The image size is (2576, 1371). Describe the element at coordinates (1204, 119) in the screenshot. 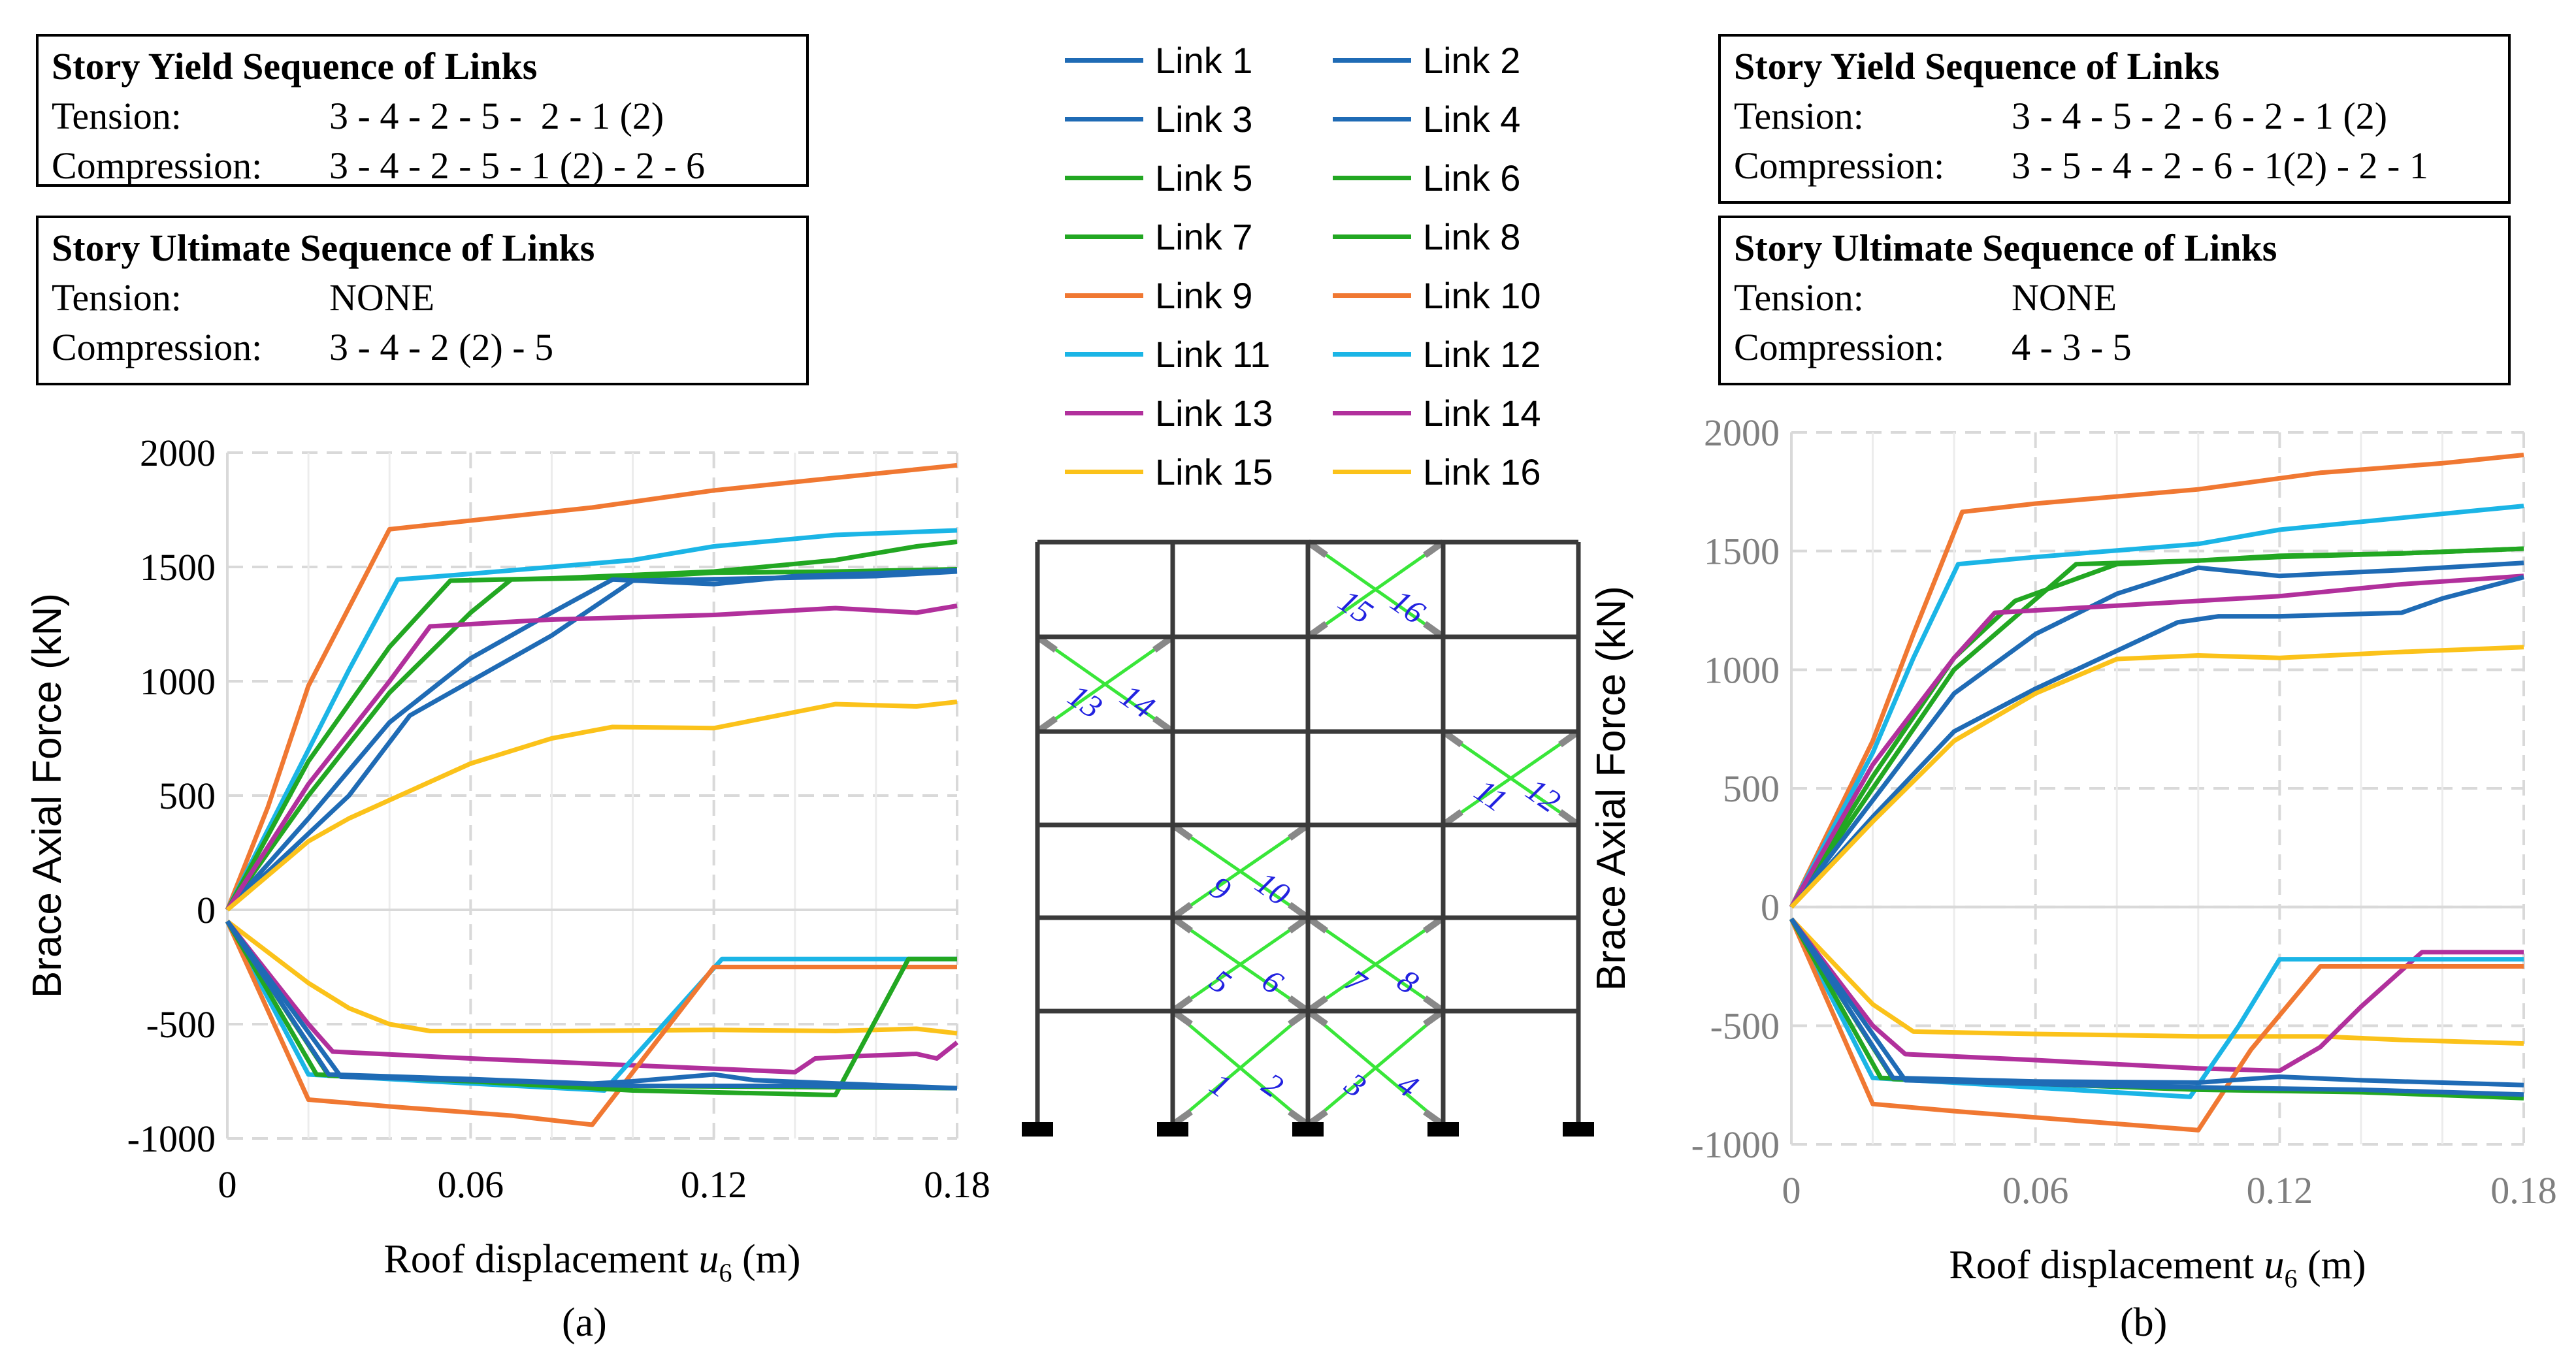

I see `legend-label: Link 3` at that location.